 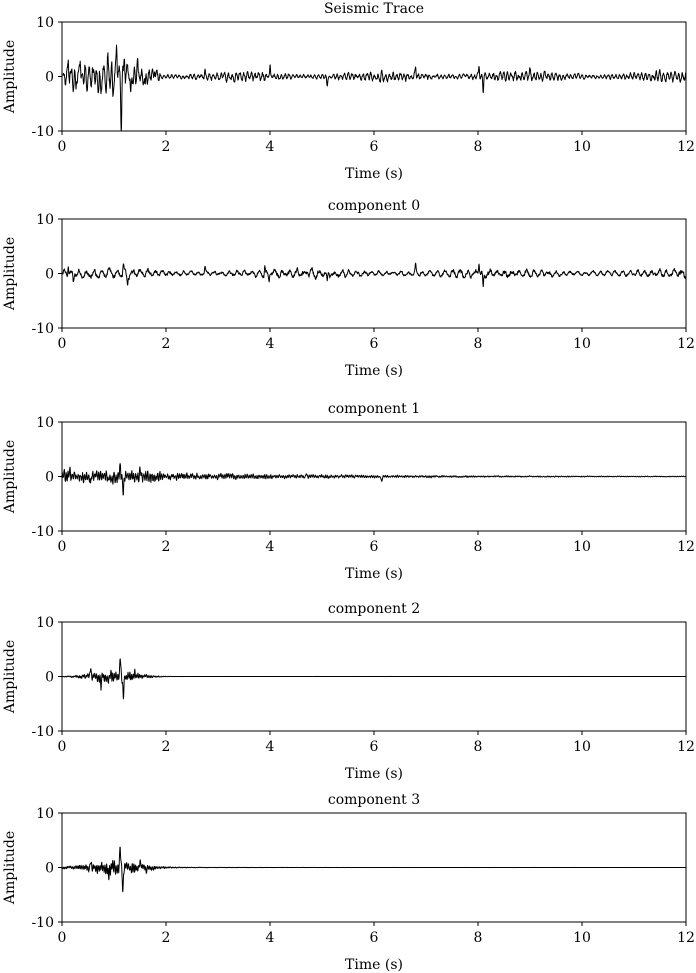 I want to click on chart-title: Seismic Trace, so click(x=374, y=9).